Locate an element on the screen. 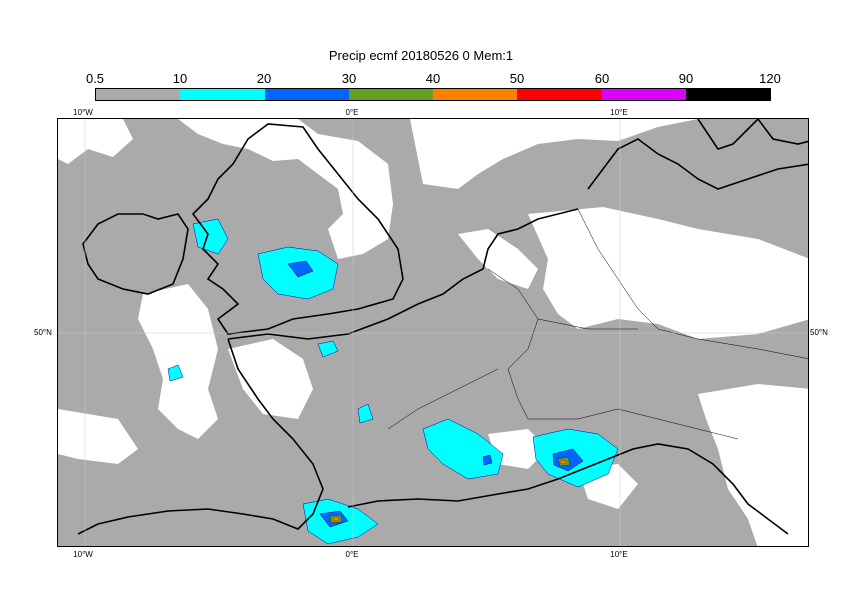 The width and height of the screenshot is (842, 596). lon-label-top: 10°W is located at coordinates (83, 112).